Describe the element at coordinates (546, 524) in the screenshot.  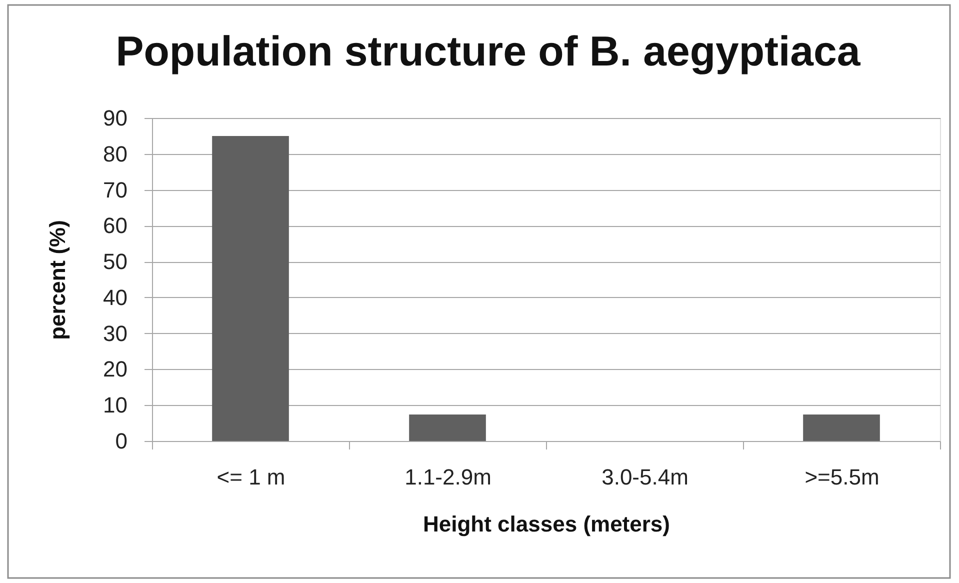
I see `x-axis-title: Height classes (meters)` at that location.